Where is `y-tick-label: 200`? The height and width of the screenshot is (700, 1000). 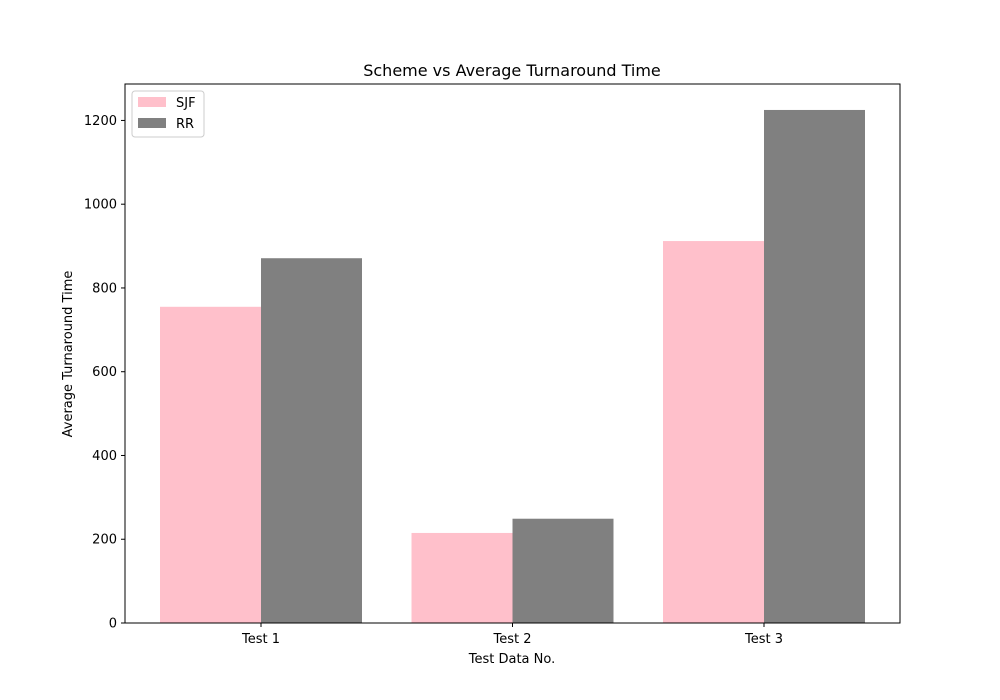 y-tick-label: 200 is located at coordinates (104, 540).